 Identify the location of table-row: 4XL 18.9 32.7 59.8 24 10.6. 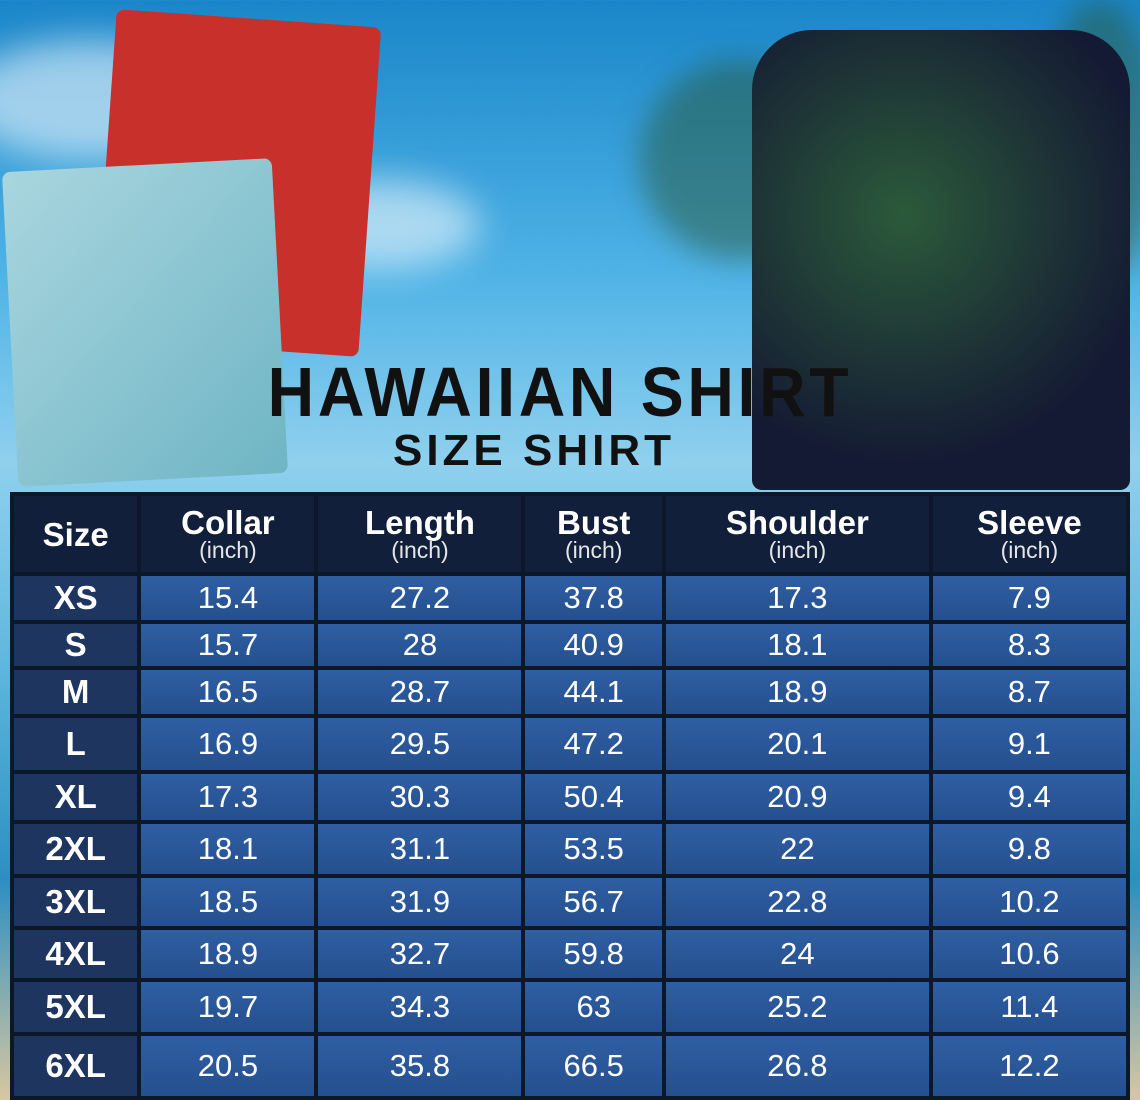
(570, 954).